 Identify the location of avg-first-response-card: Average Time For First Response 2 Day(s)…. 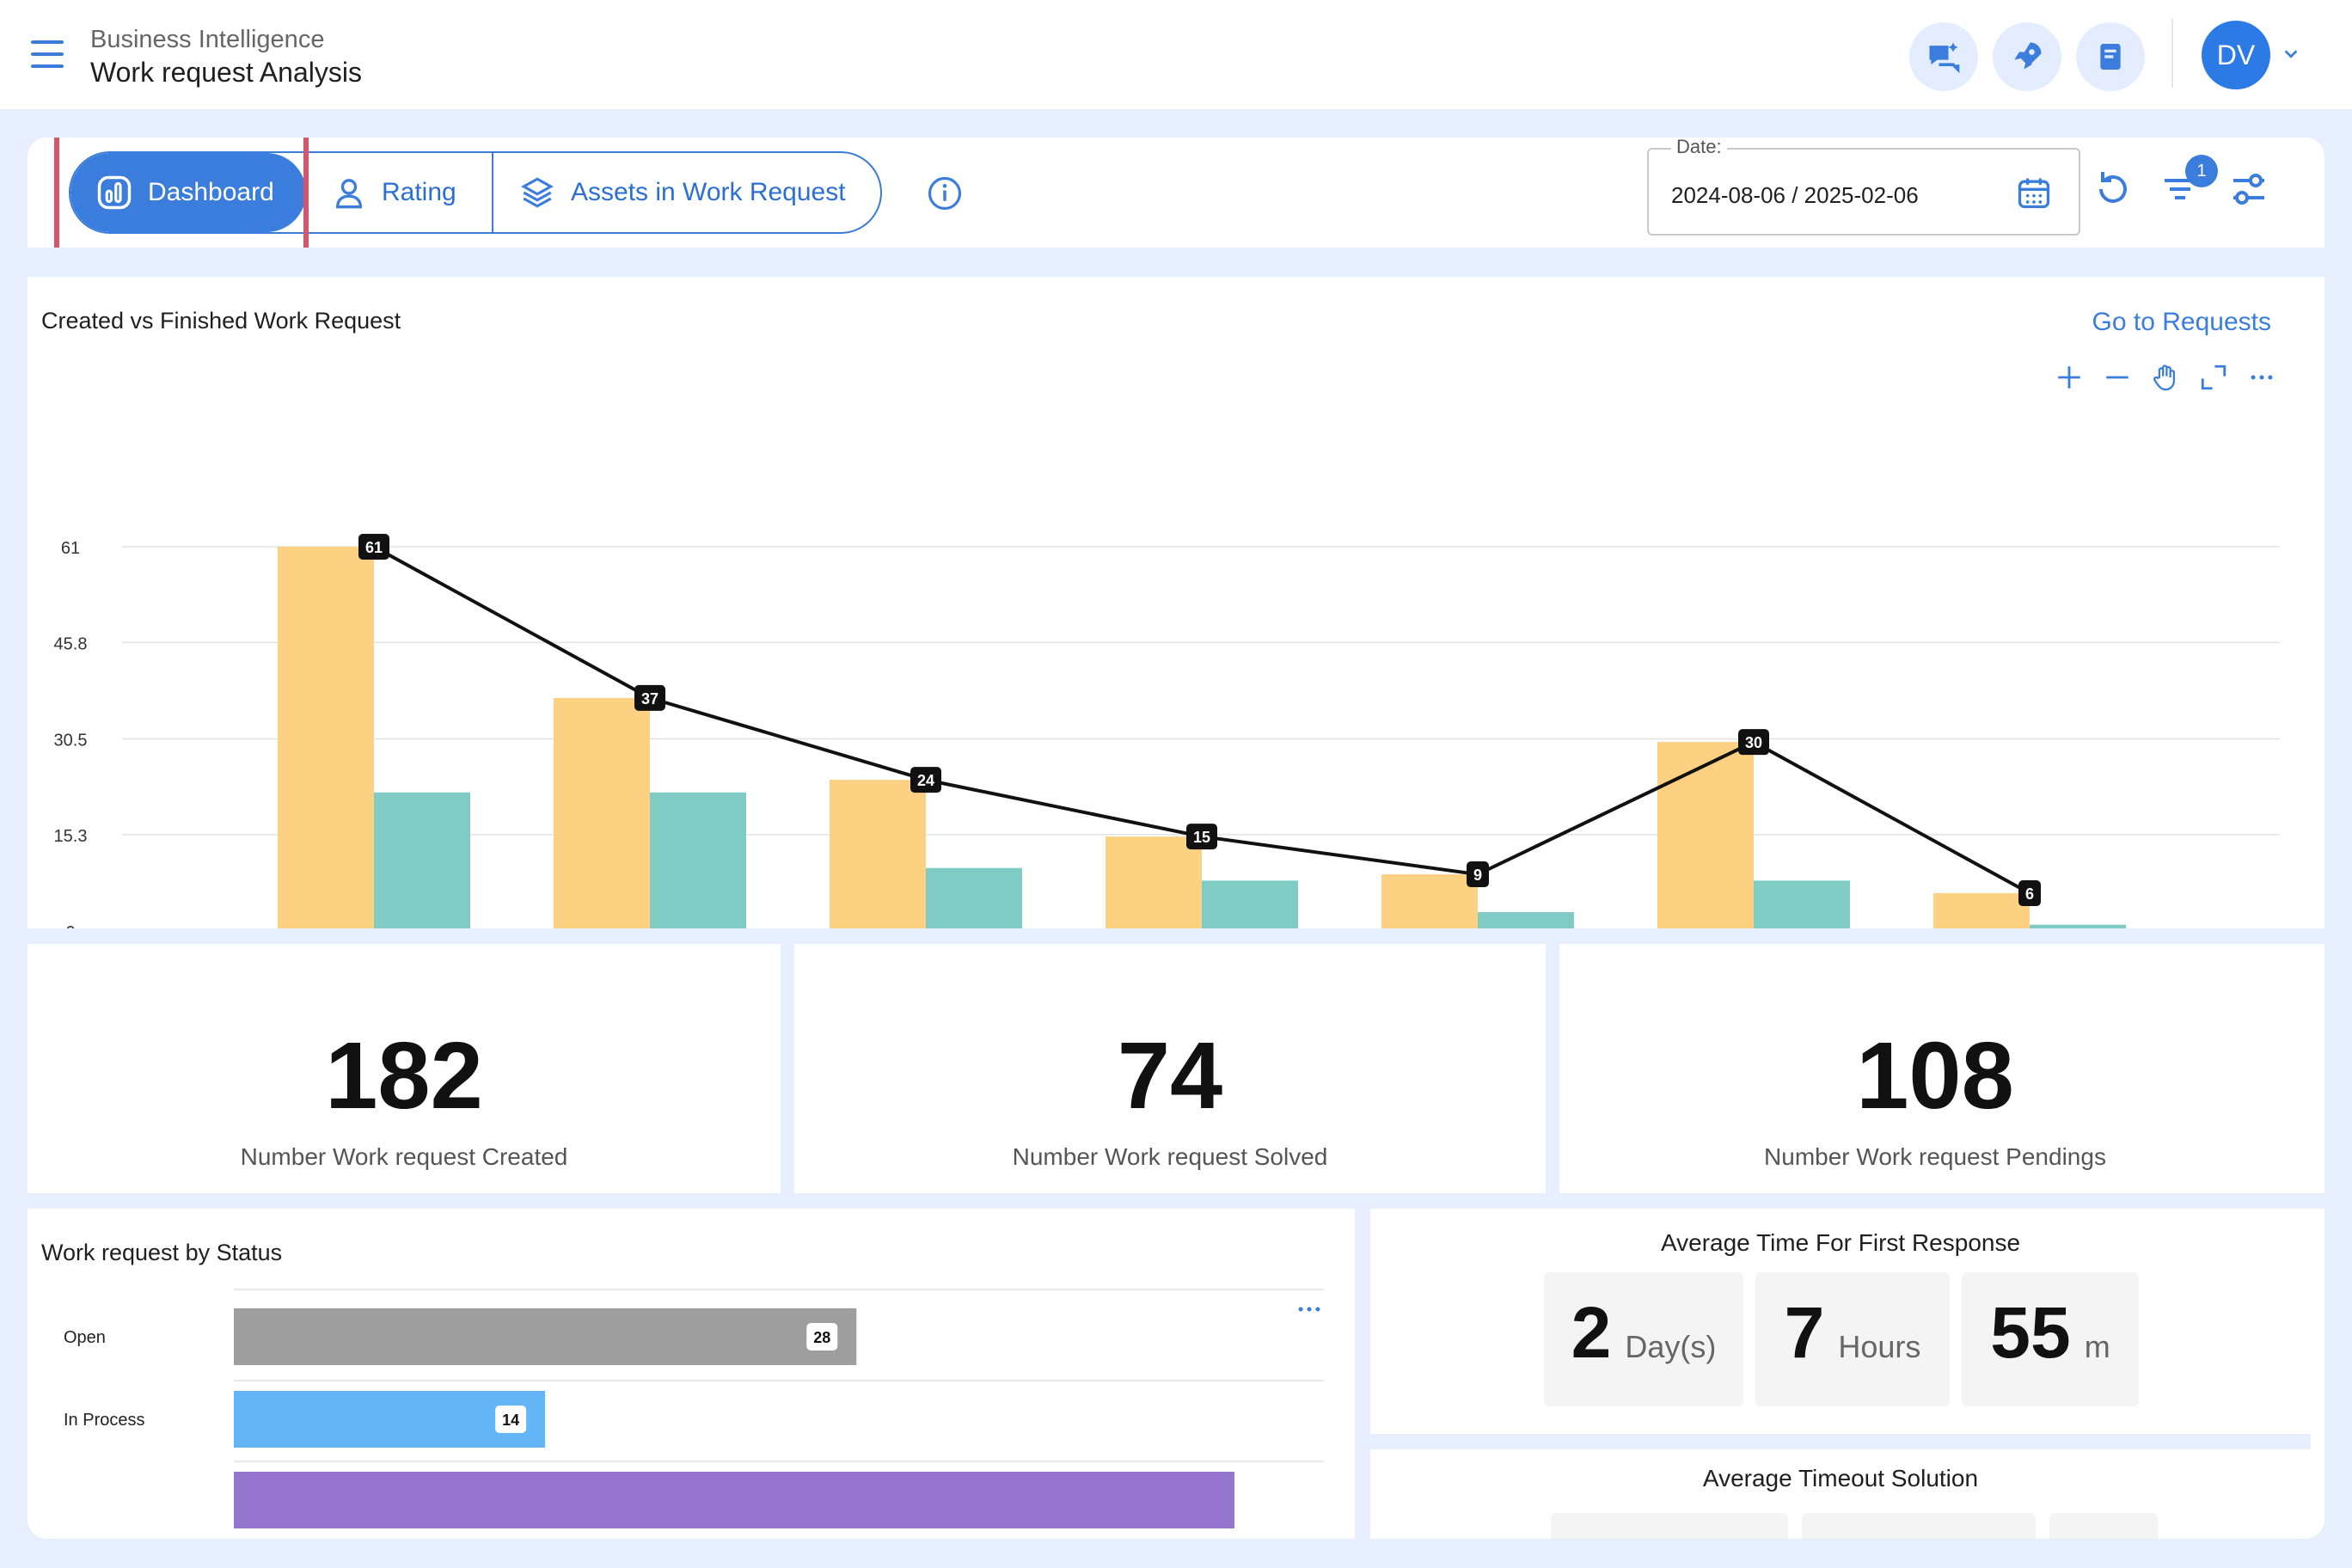
(1840, 1321).